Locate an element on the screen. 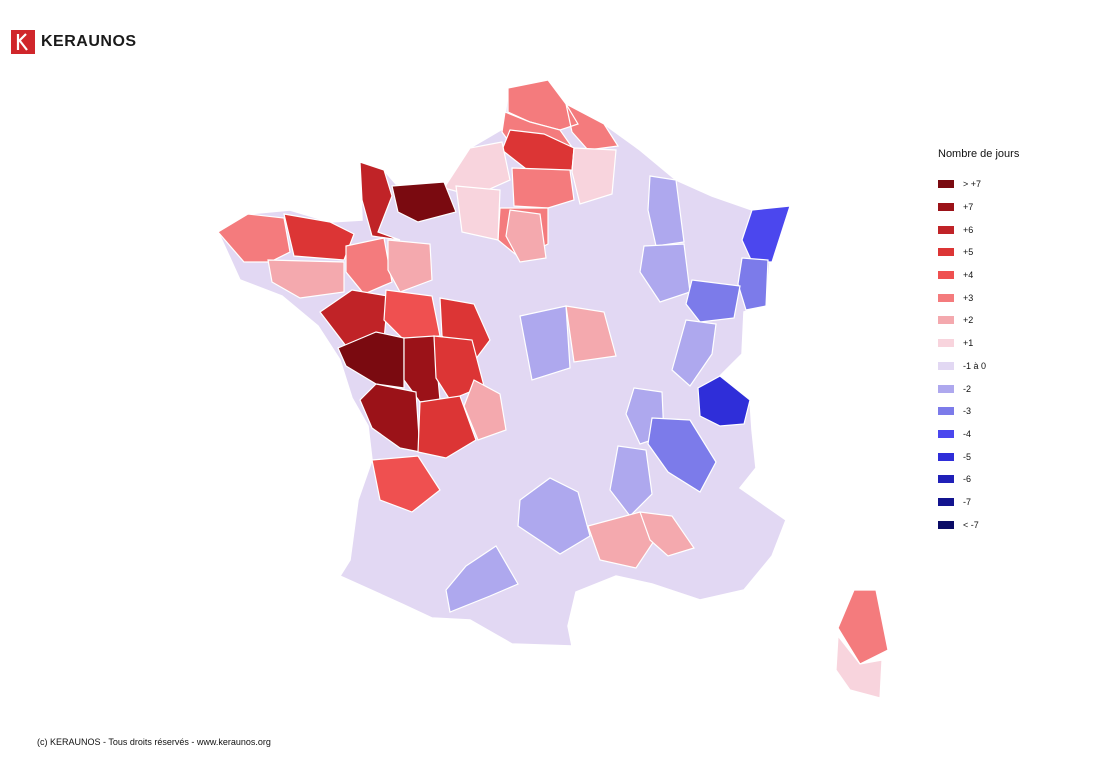 This screenshot has height=777, width=1098. legend-item: -3 is located at coordinates (998, 411).